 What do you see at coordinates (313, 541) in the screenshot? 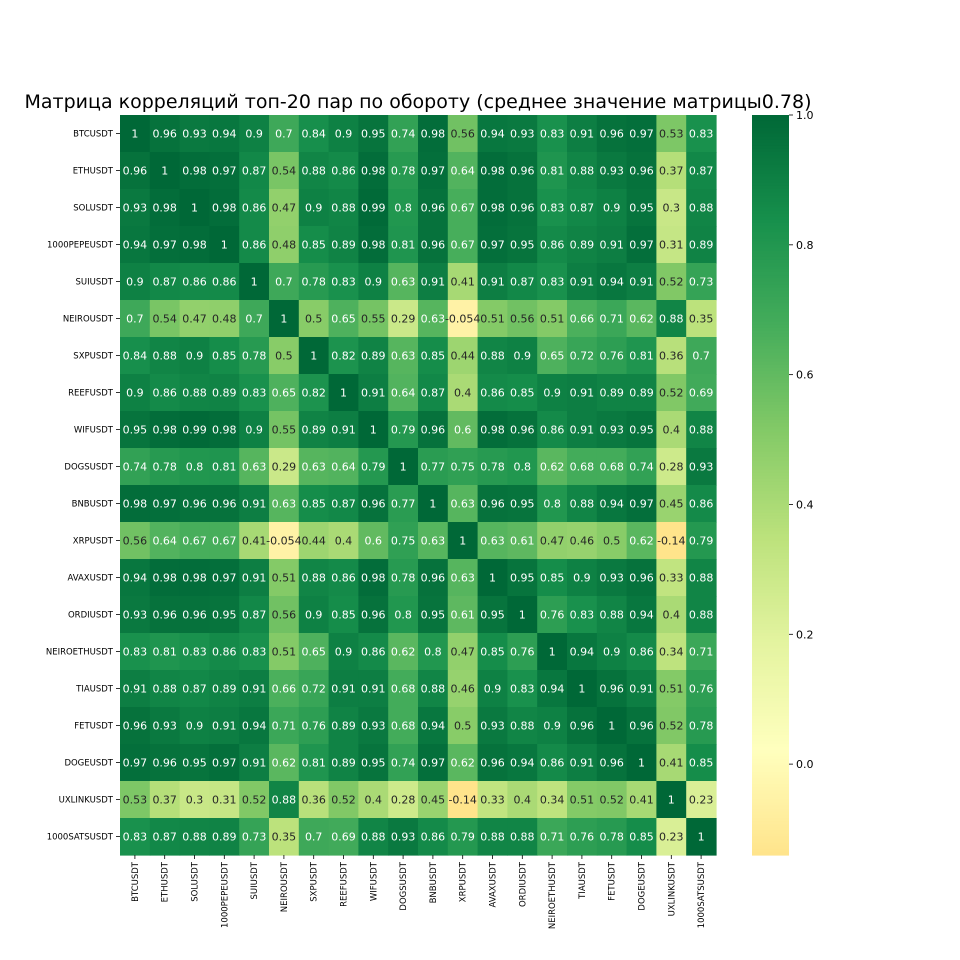
I see `heatmap-cell-value: 0.44` at bounding box center [313, 541].